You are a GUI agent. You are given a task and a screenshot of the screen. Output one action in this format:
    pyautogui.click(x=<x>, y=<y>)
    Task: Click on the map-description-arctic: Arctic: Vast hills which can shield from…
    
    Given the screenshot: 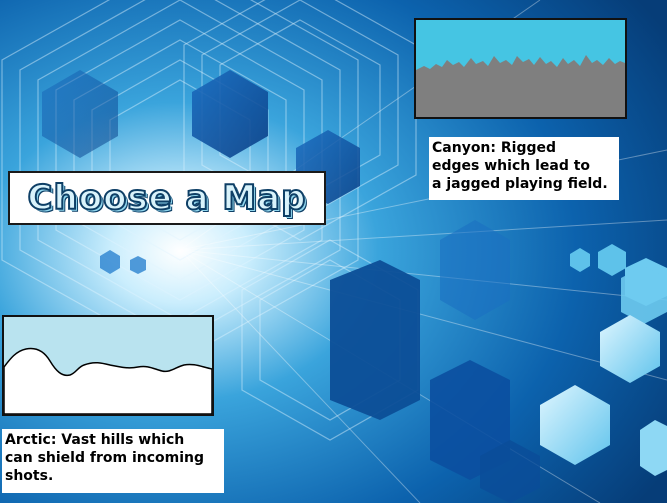 What is the action you would take?
    pyautogui.click(x=113, y=461)
    